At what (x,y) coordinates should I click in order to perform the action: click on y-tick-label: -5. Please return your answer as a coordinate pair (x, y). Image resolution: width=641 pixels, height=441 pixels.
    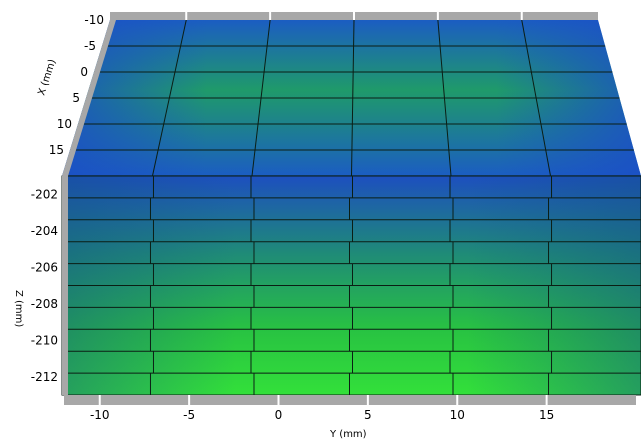
    Looking at the image, I should click on (189, 415).